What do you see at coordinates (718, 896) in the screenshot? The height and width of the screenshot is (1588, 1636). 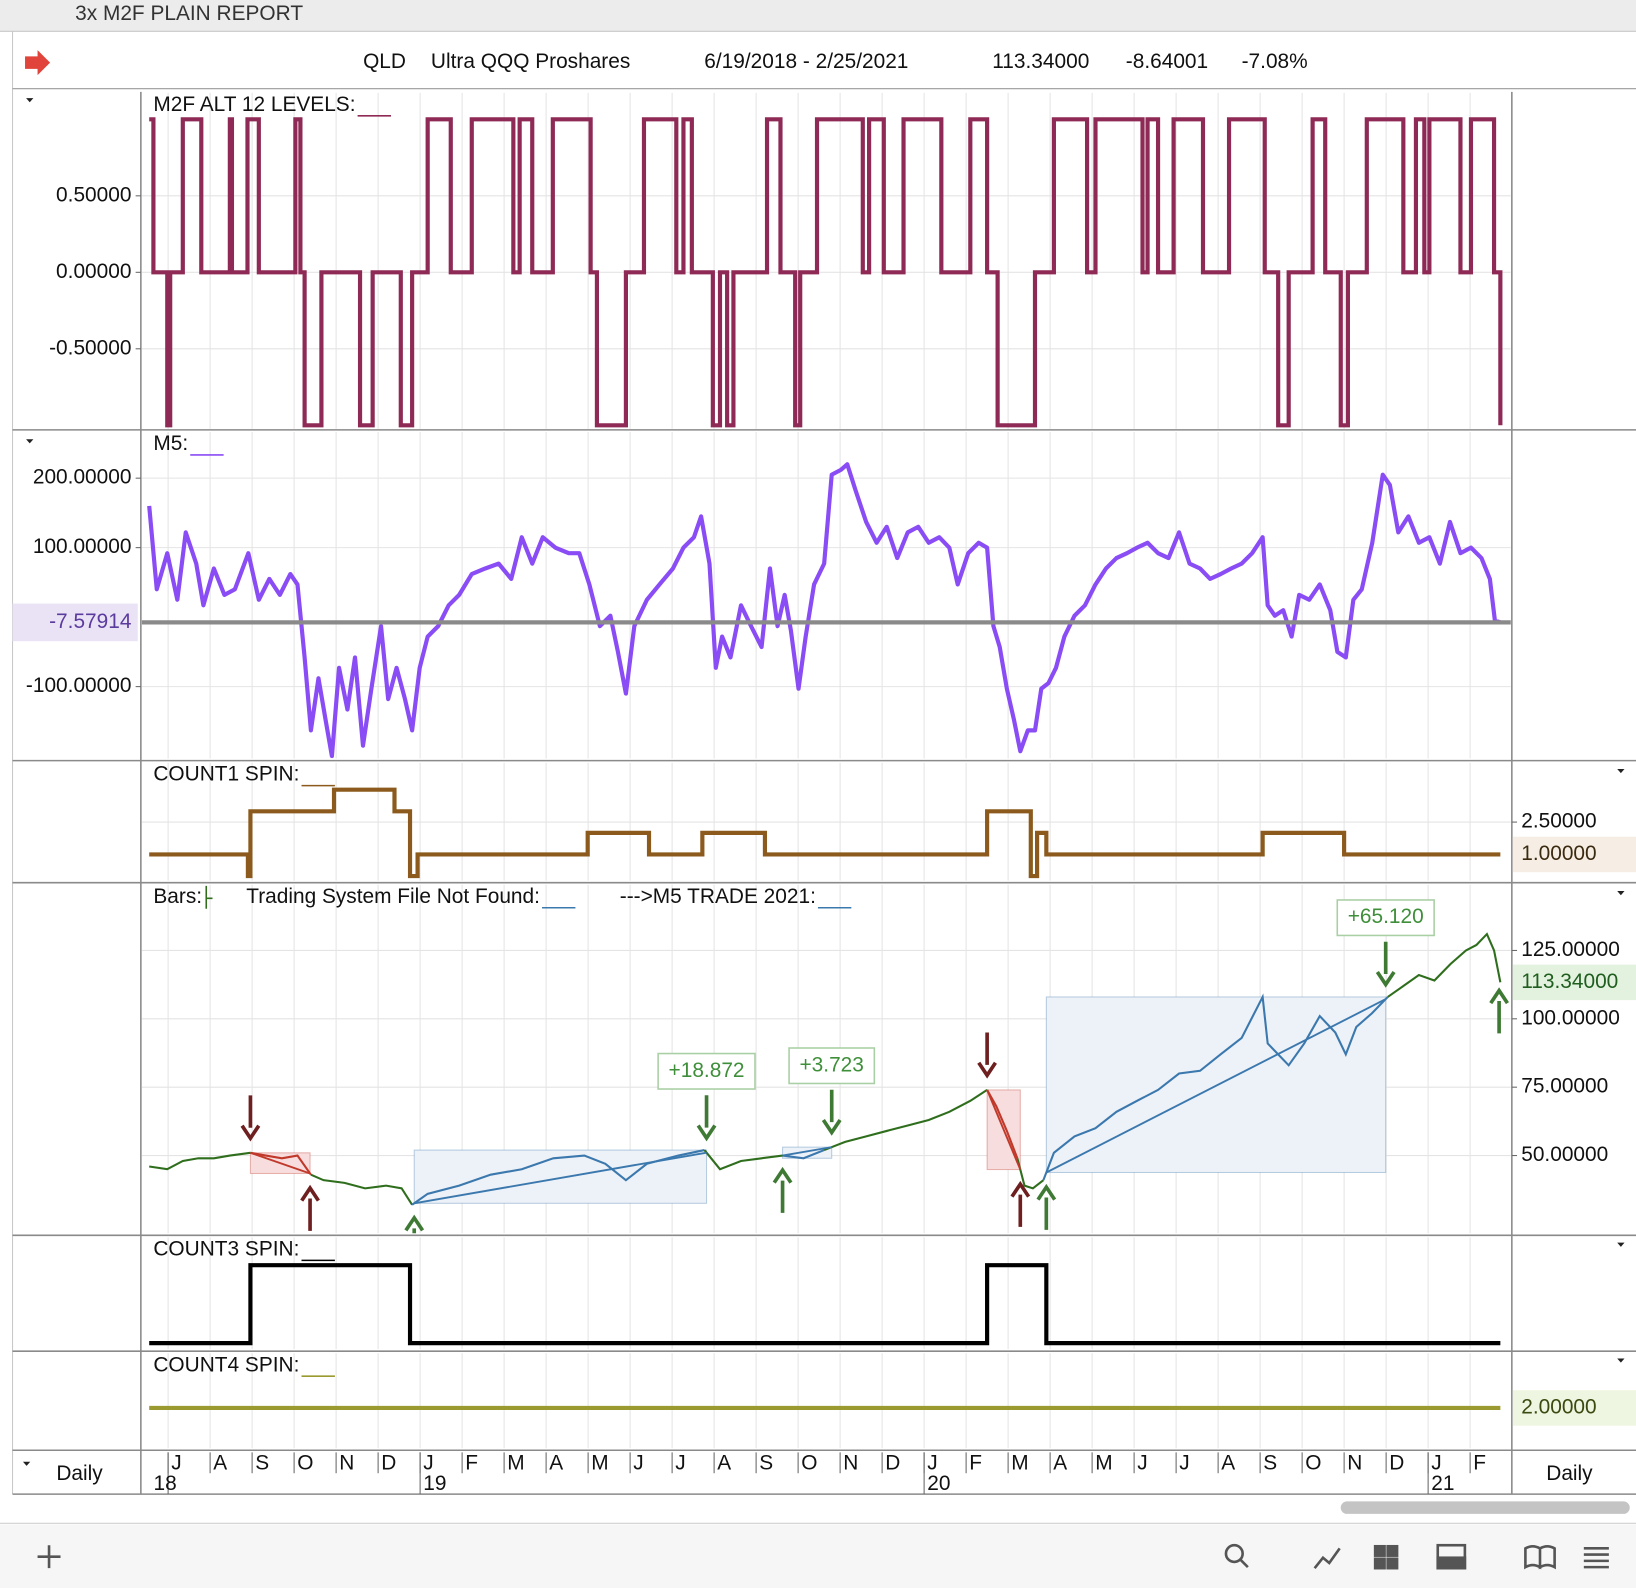 I see `panel-title: --->M5 TRADE 2021:` at bounding box center [718, 896].